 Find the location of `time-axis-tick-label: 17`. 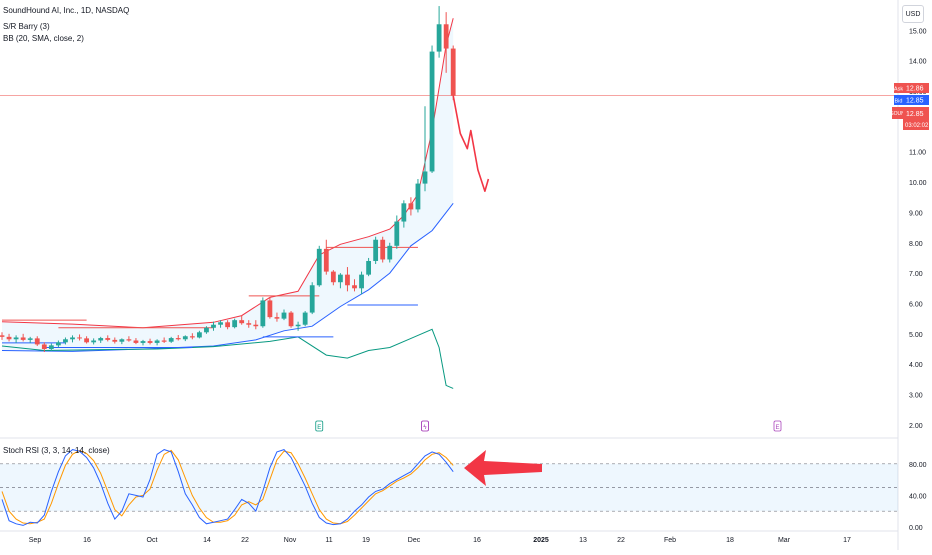

time-axis-tick-label: 17 is located at coordinates (847, 540).